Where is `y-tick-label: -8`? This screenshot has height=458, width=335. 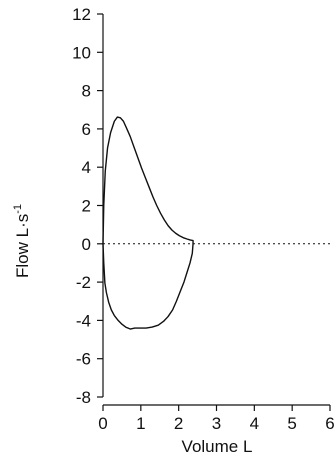
y-tick-label: -8 is located at coordinates (83, 397).